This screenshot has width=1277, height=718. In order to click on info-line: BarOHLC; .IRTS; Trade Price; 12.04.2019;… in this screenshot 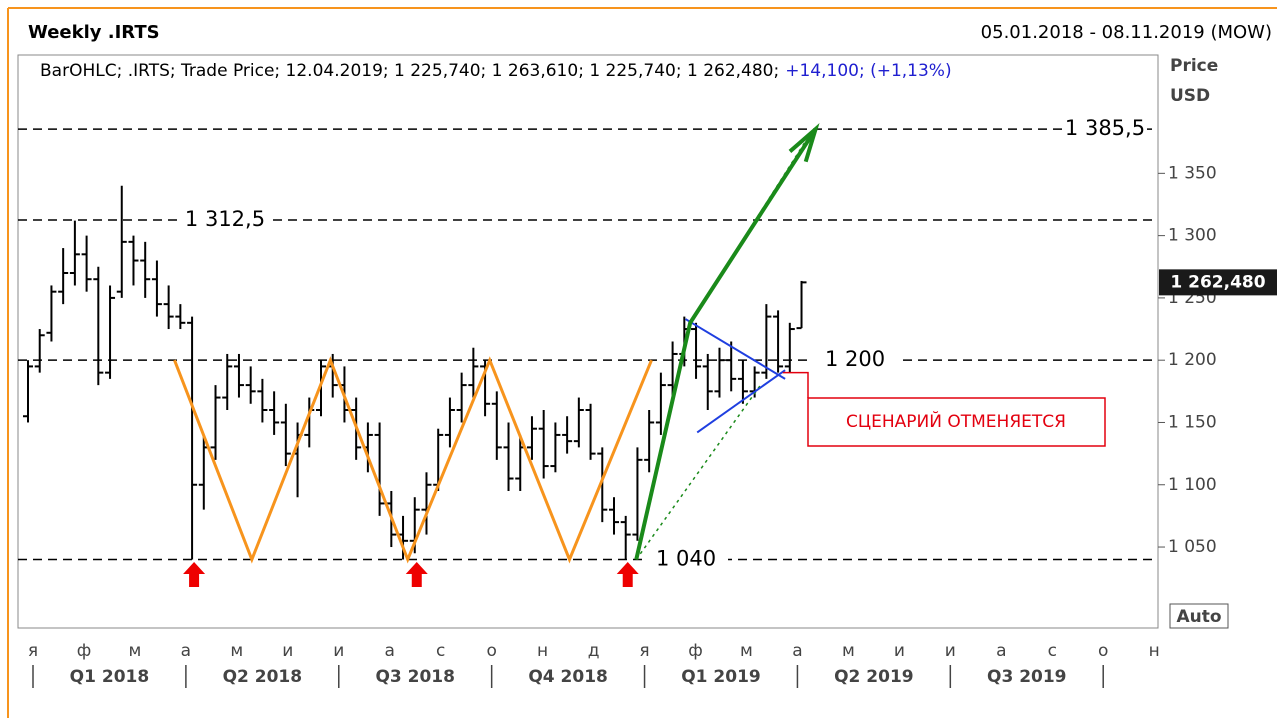, I will do `click(496, 71)`.